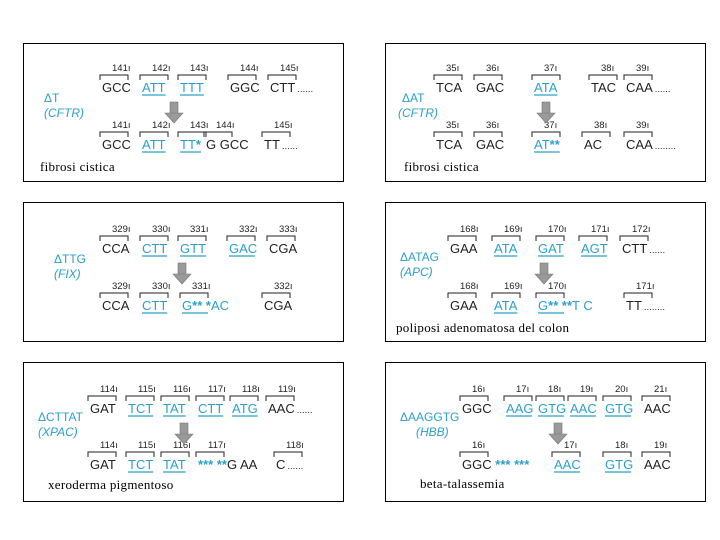 This screenshot has width=720, height=540. Describe the element at coordinates (140, 464) in the screenshot. I see `codon: TCT` at that location.